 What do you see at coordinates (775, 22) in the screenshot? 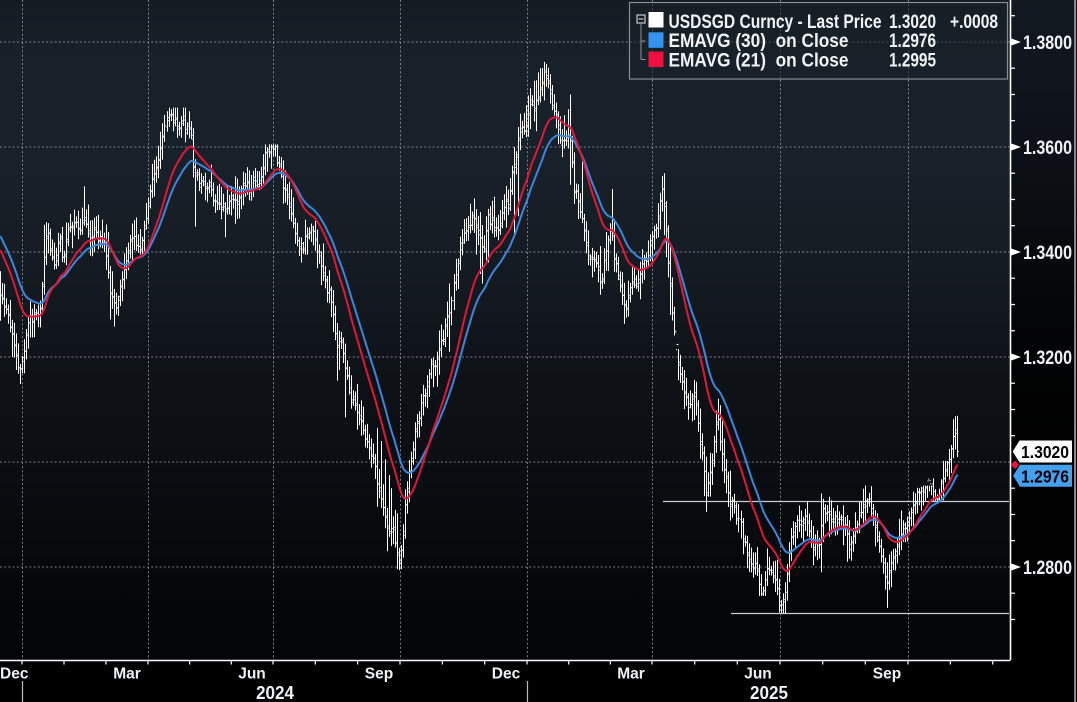
I see `svg-text: USDSGD Curncy - Last Price` at bounding box center [775, 22].